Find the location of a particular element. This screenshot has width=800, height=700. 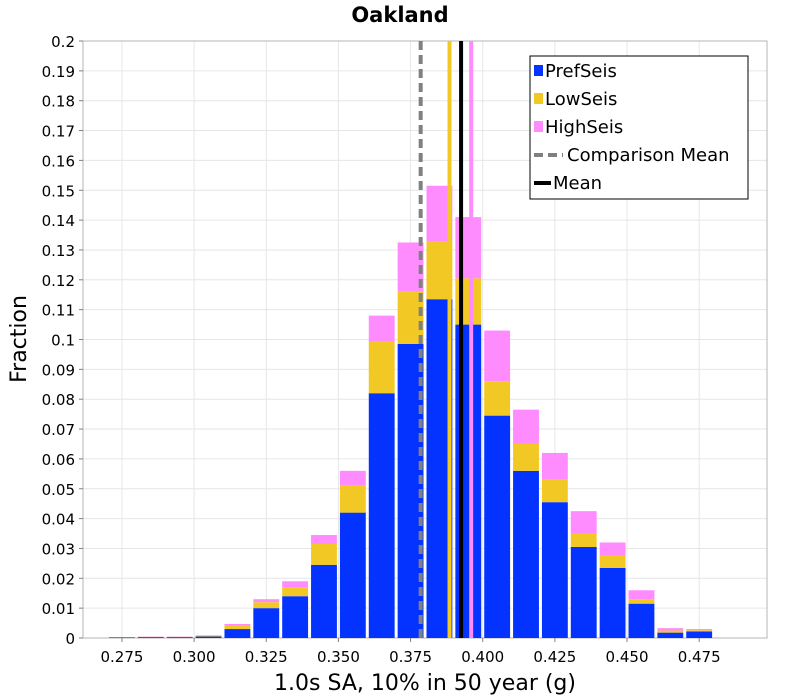

y-tick-label: 0.06 is located at coordinates (58, 460).